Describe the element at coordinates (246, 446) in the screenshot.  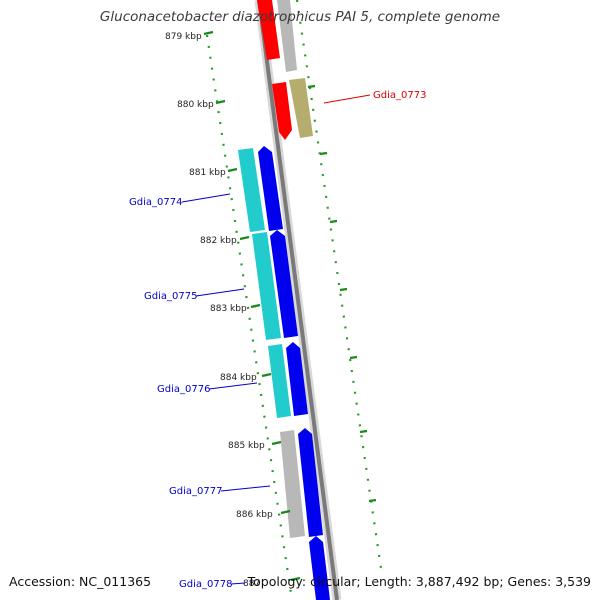
I see `tick-label: 885 kbp` at that location.